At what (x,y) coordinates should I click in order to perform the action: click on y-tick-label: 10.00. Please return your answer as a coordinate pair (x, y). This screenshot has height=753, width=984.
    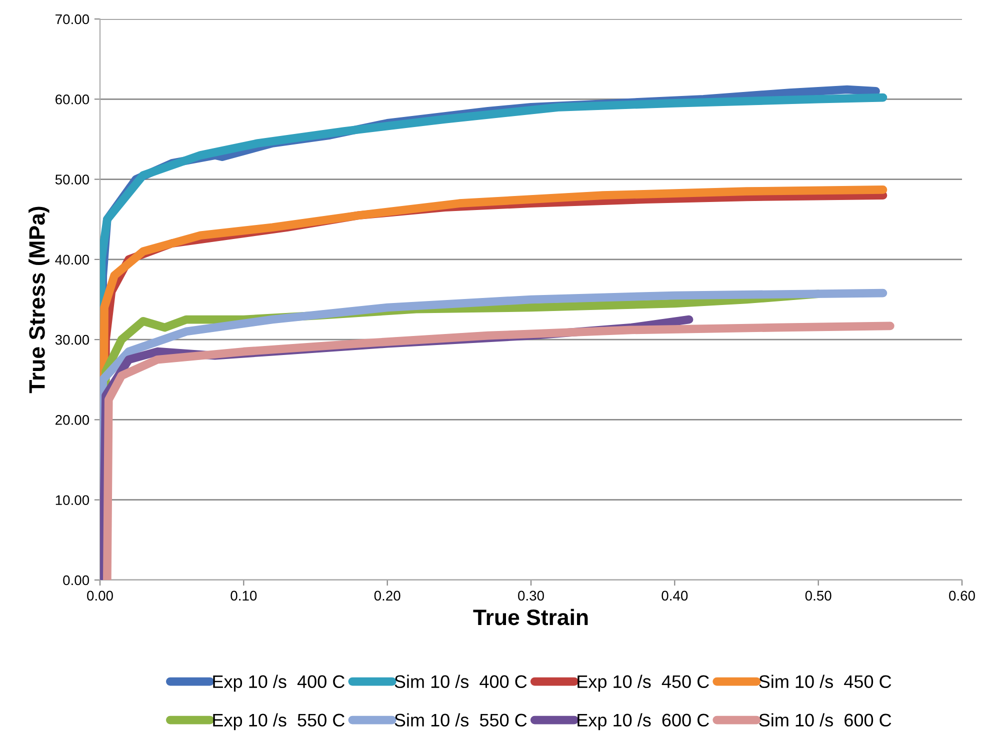
    Looking at the image, I should click on (73, 500).